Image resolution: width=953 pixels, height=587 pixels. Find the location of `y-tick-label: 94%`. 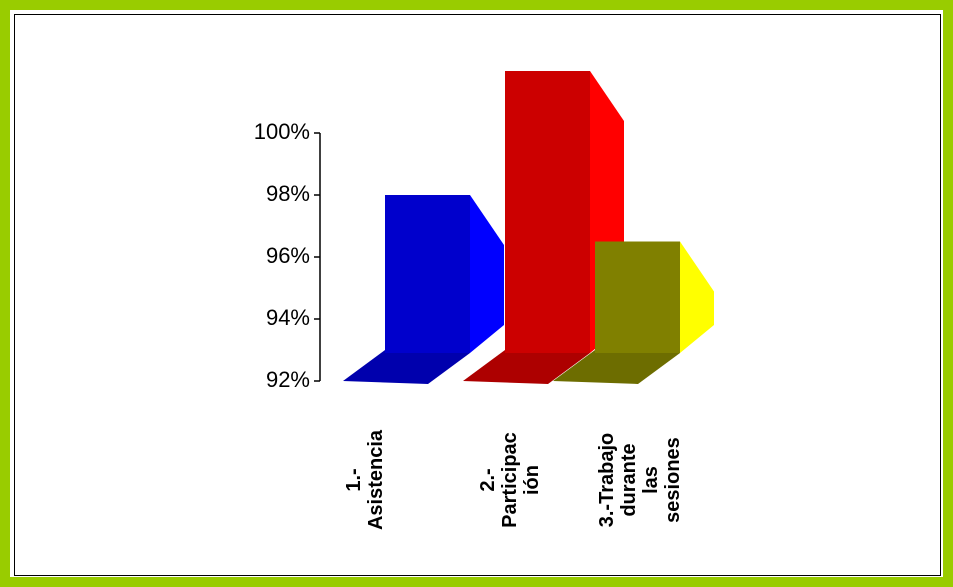

y-tick-label: 94% is located at coordinates (288, 317).